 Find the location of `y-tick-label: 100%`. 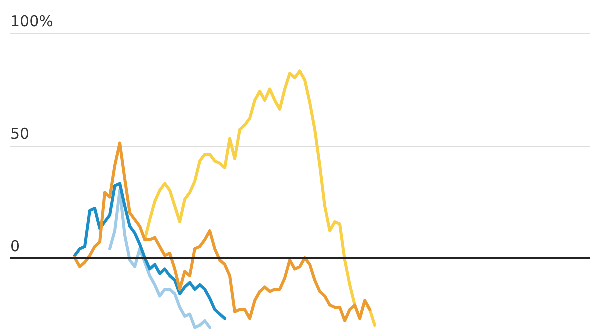

y-tick-label: 100% is located at coordinates (32, 21).